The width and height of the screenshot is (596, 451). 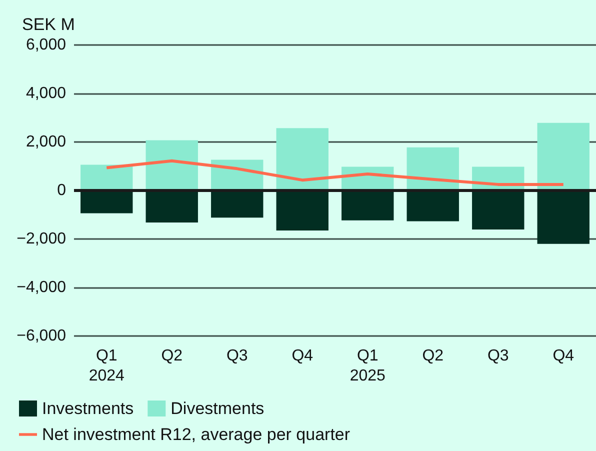 What do you see at coordinates (106, 366) in the screenshot?
I see `x-tick-label: Q1 2024` at bounding box center [106, 366].